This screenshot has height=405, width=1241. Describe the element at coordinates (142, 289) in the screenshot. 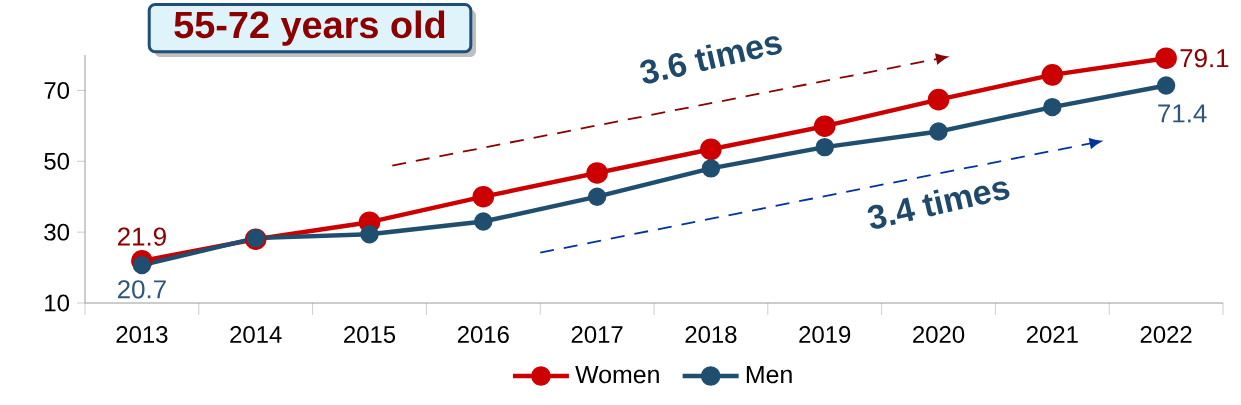

I see `data-label: 20.7` at that location.